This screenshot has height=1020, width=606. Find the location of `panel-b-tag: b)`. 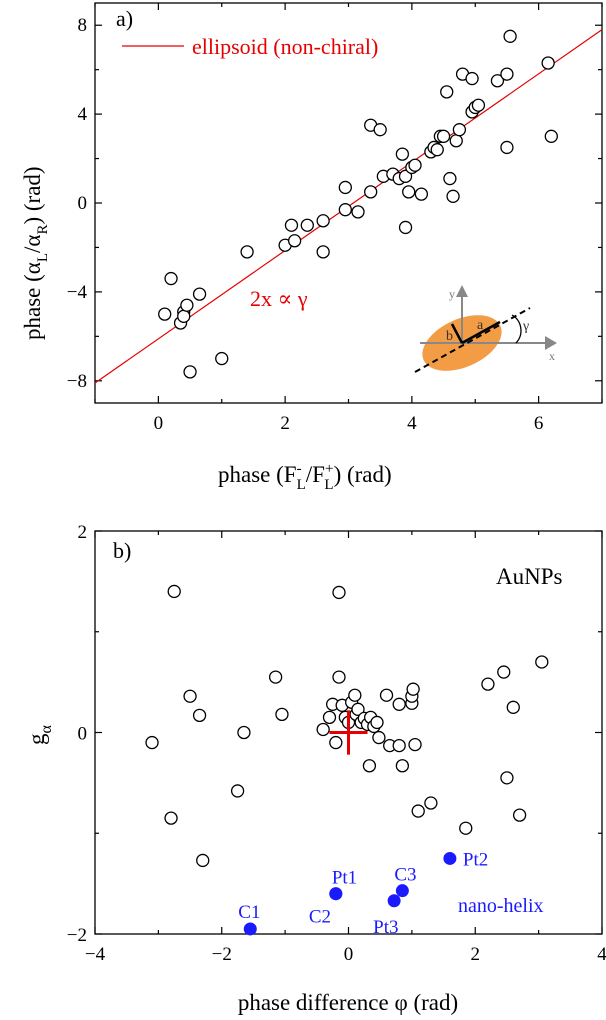

panel-b-tag: b) is located at coordinates (122, 550).